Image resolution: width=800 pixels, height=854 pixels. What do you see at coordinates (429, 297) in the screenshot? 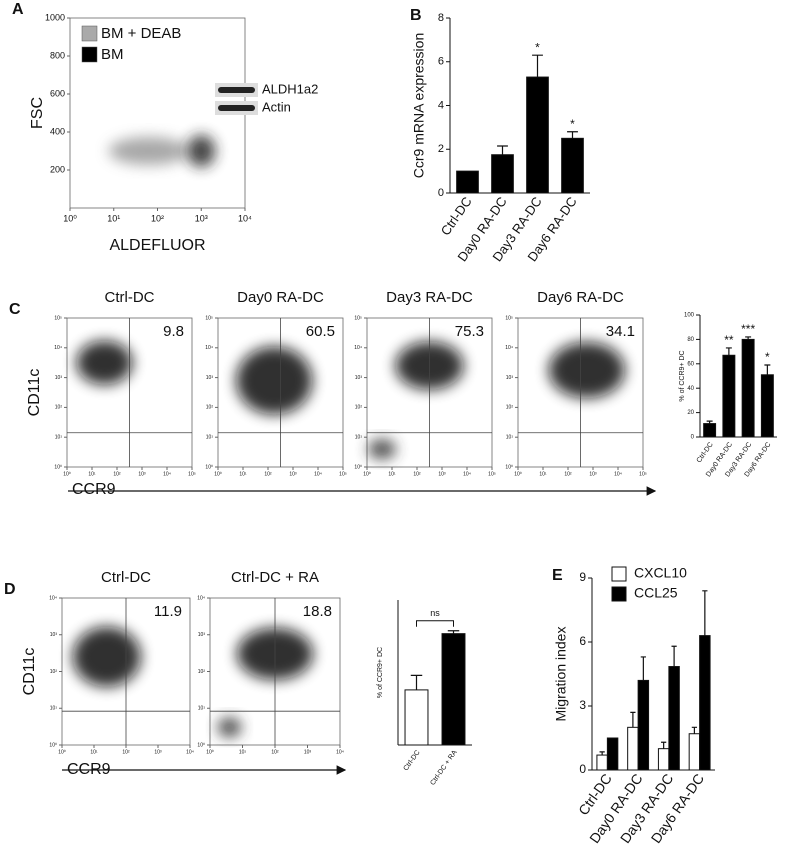
I see `plot-title: Day3 RA-DC` at bounding box center [429, 297].